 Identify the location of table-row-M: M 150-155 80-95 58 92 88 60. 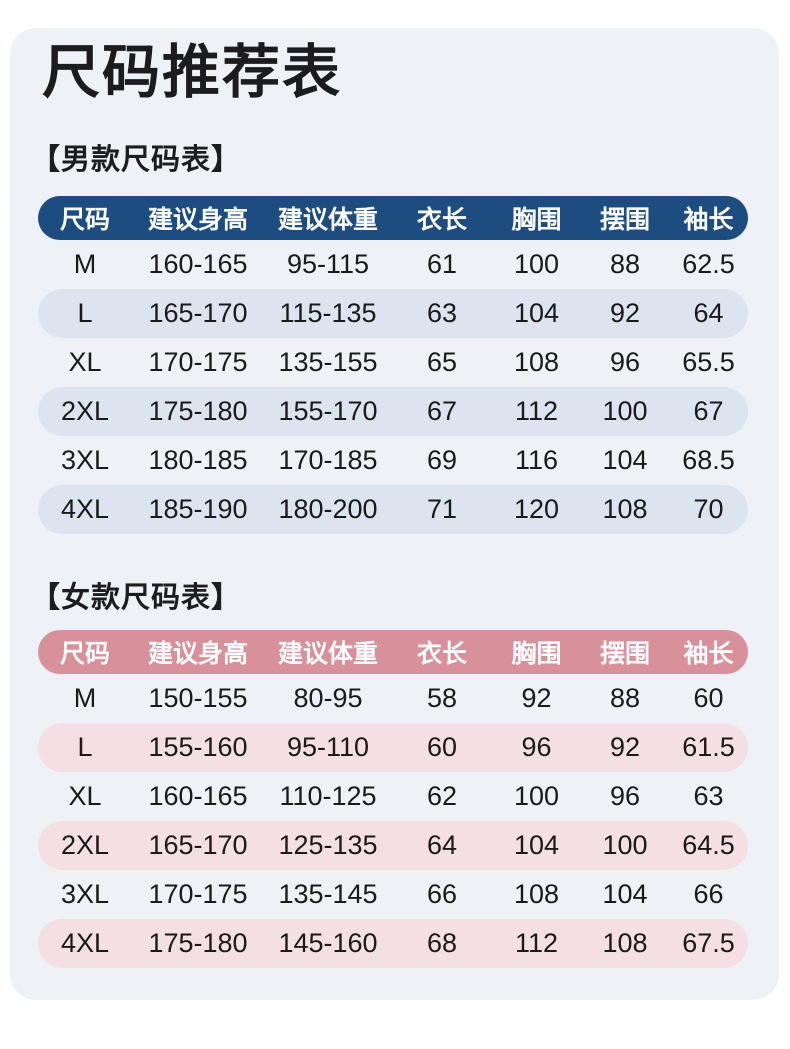
(393, 698).